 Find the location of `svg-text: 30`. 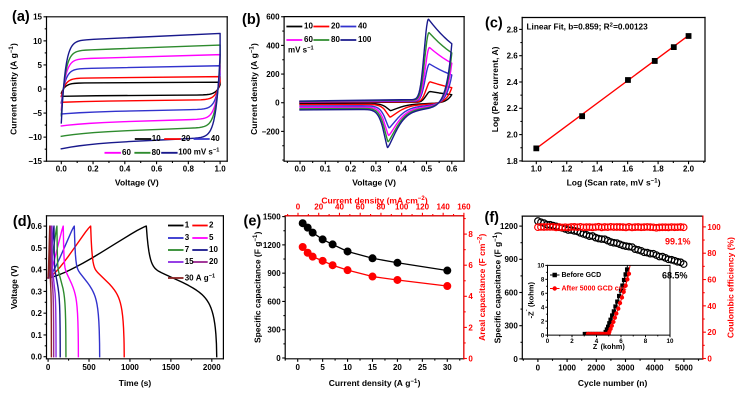

svg-text: 30 is located at coordinates (447, 367).